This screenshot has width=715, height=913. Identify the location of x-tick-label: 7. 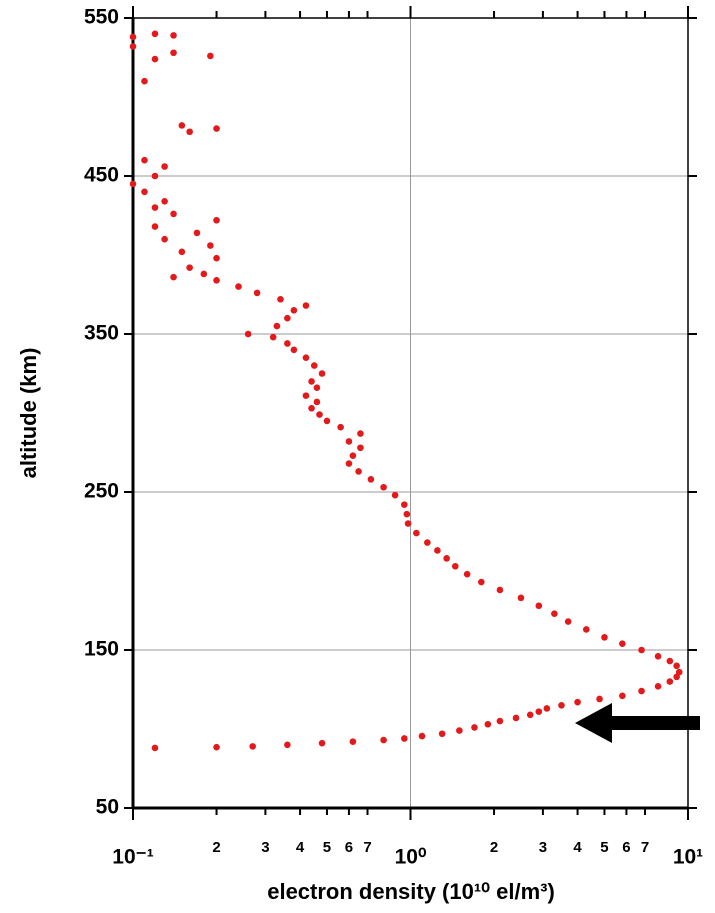
(367, 847).